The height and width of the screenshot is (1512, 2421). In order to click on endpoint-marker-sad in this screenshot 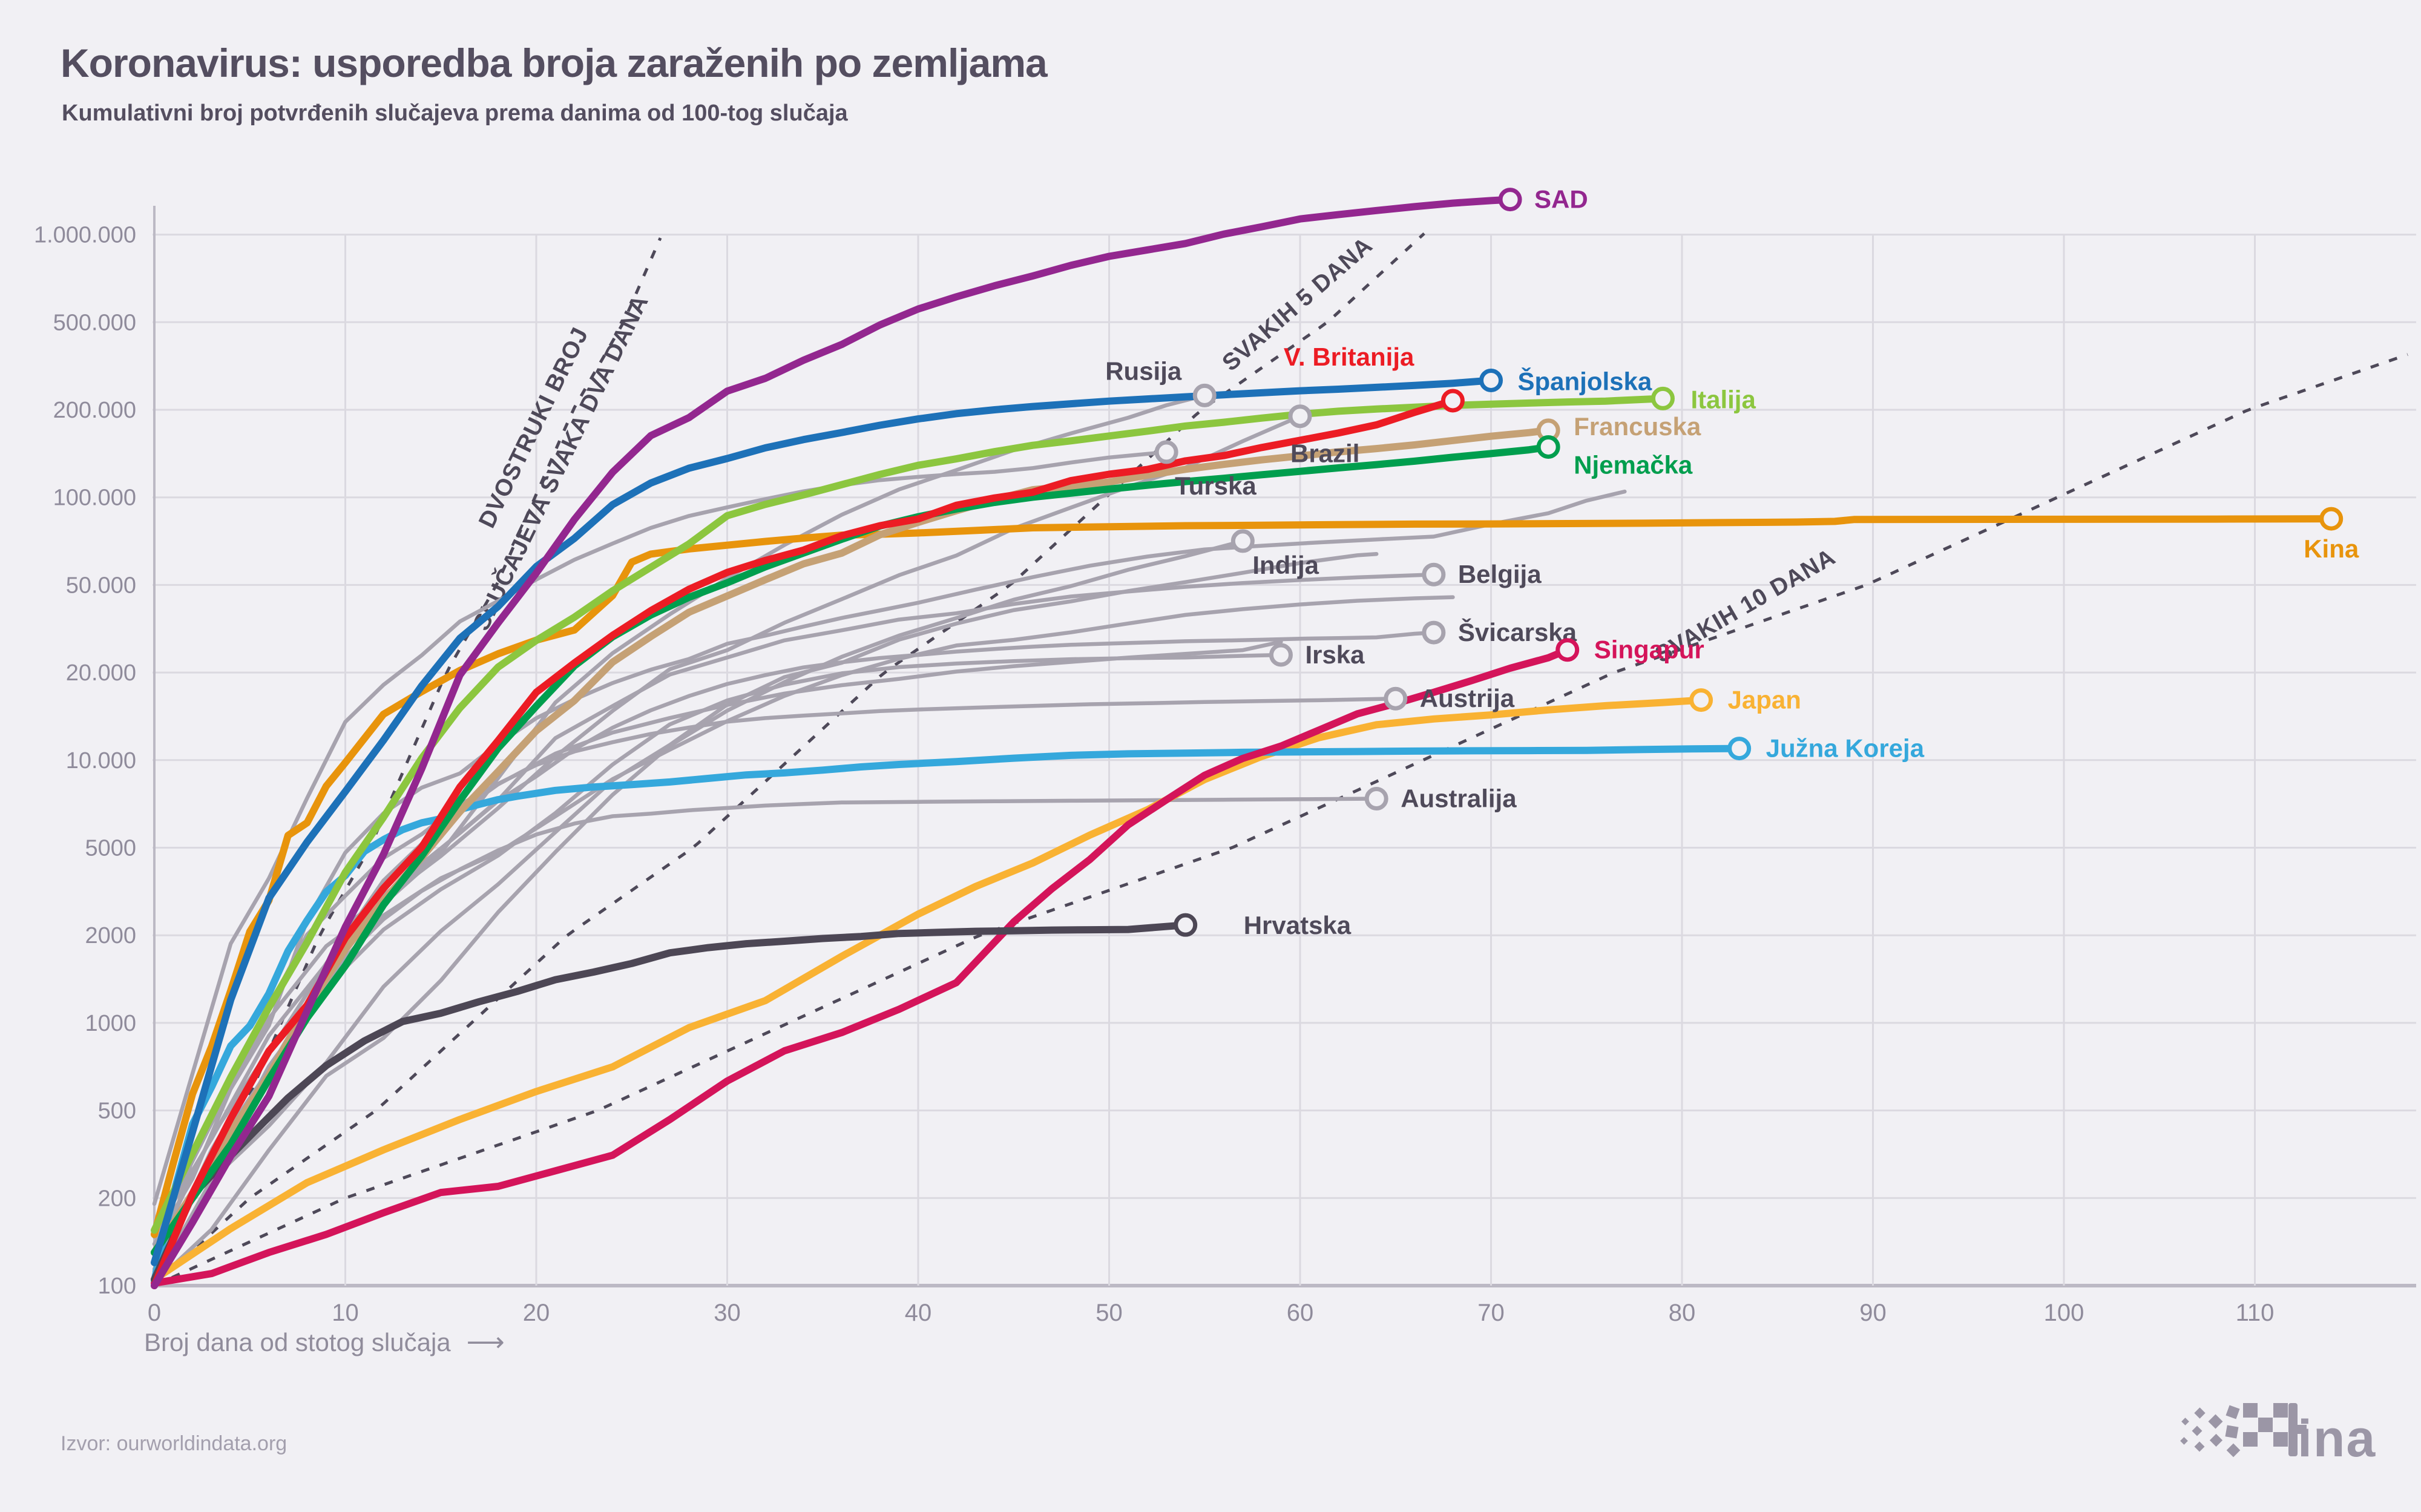, I will do `click(1510, 200)`.